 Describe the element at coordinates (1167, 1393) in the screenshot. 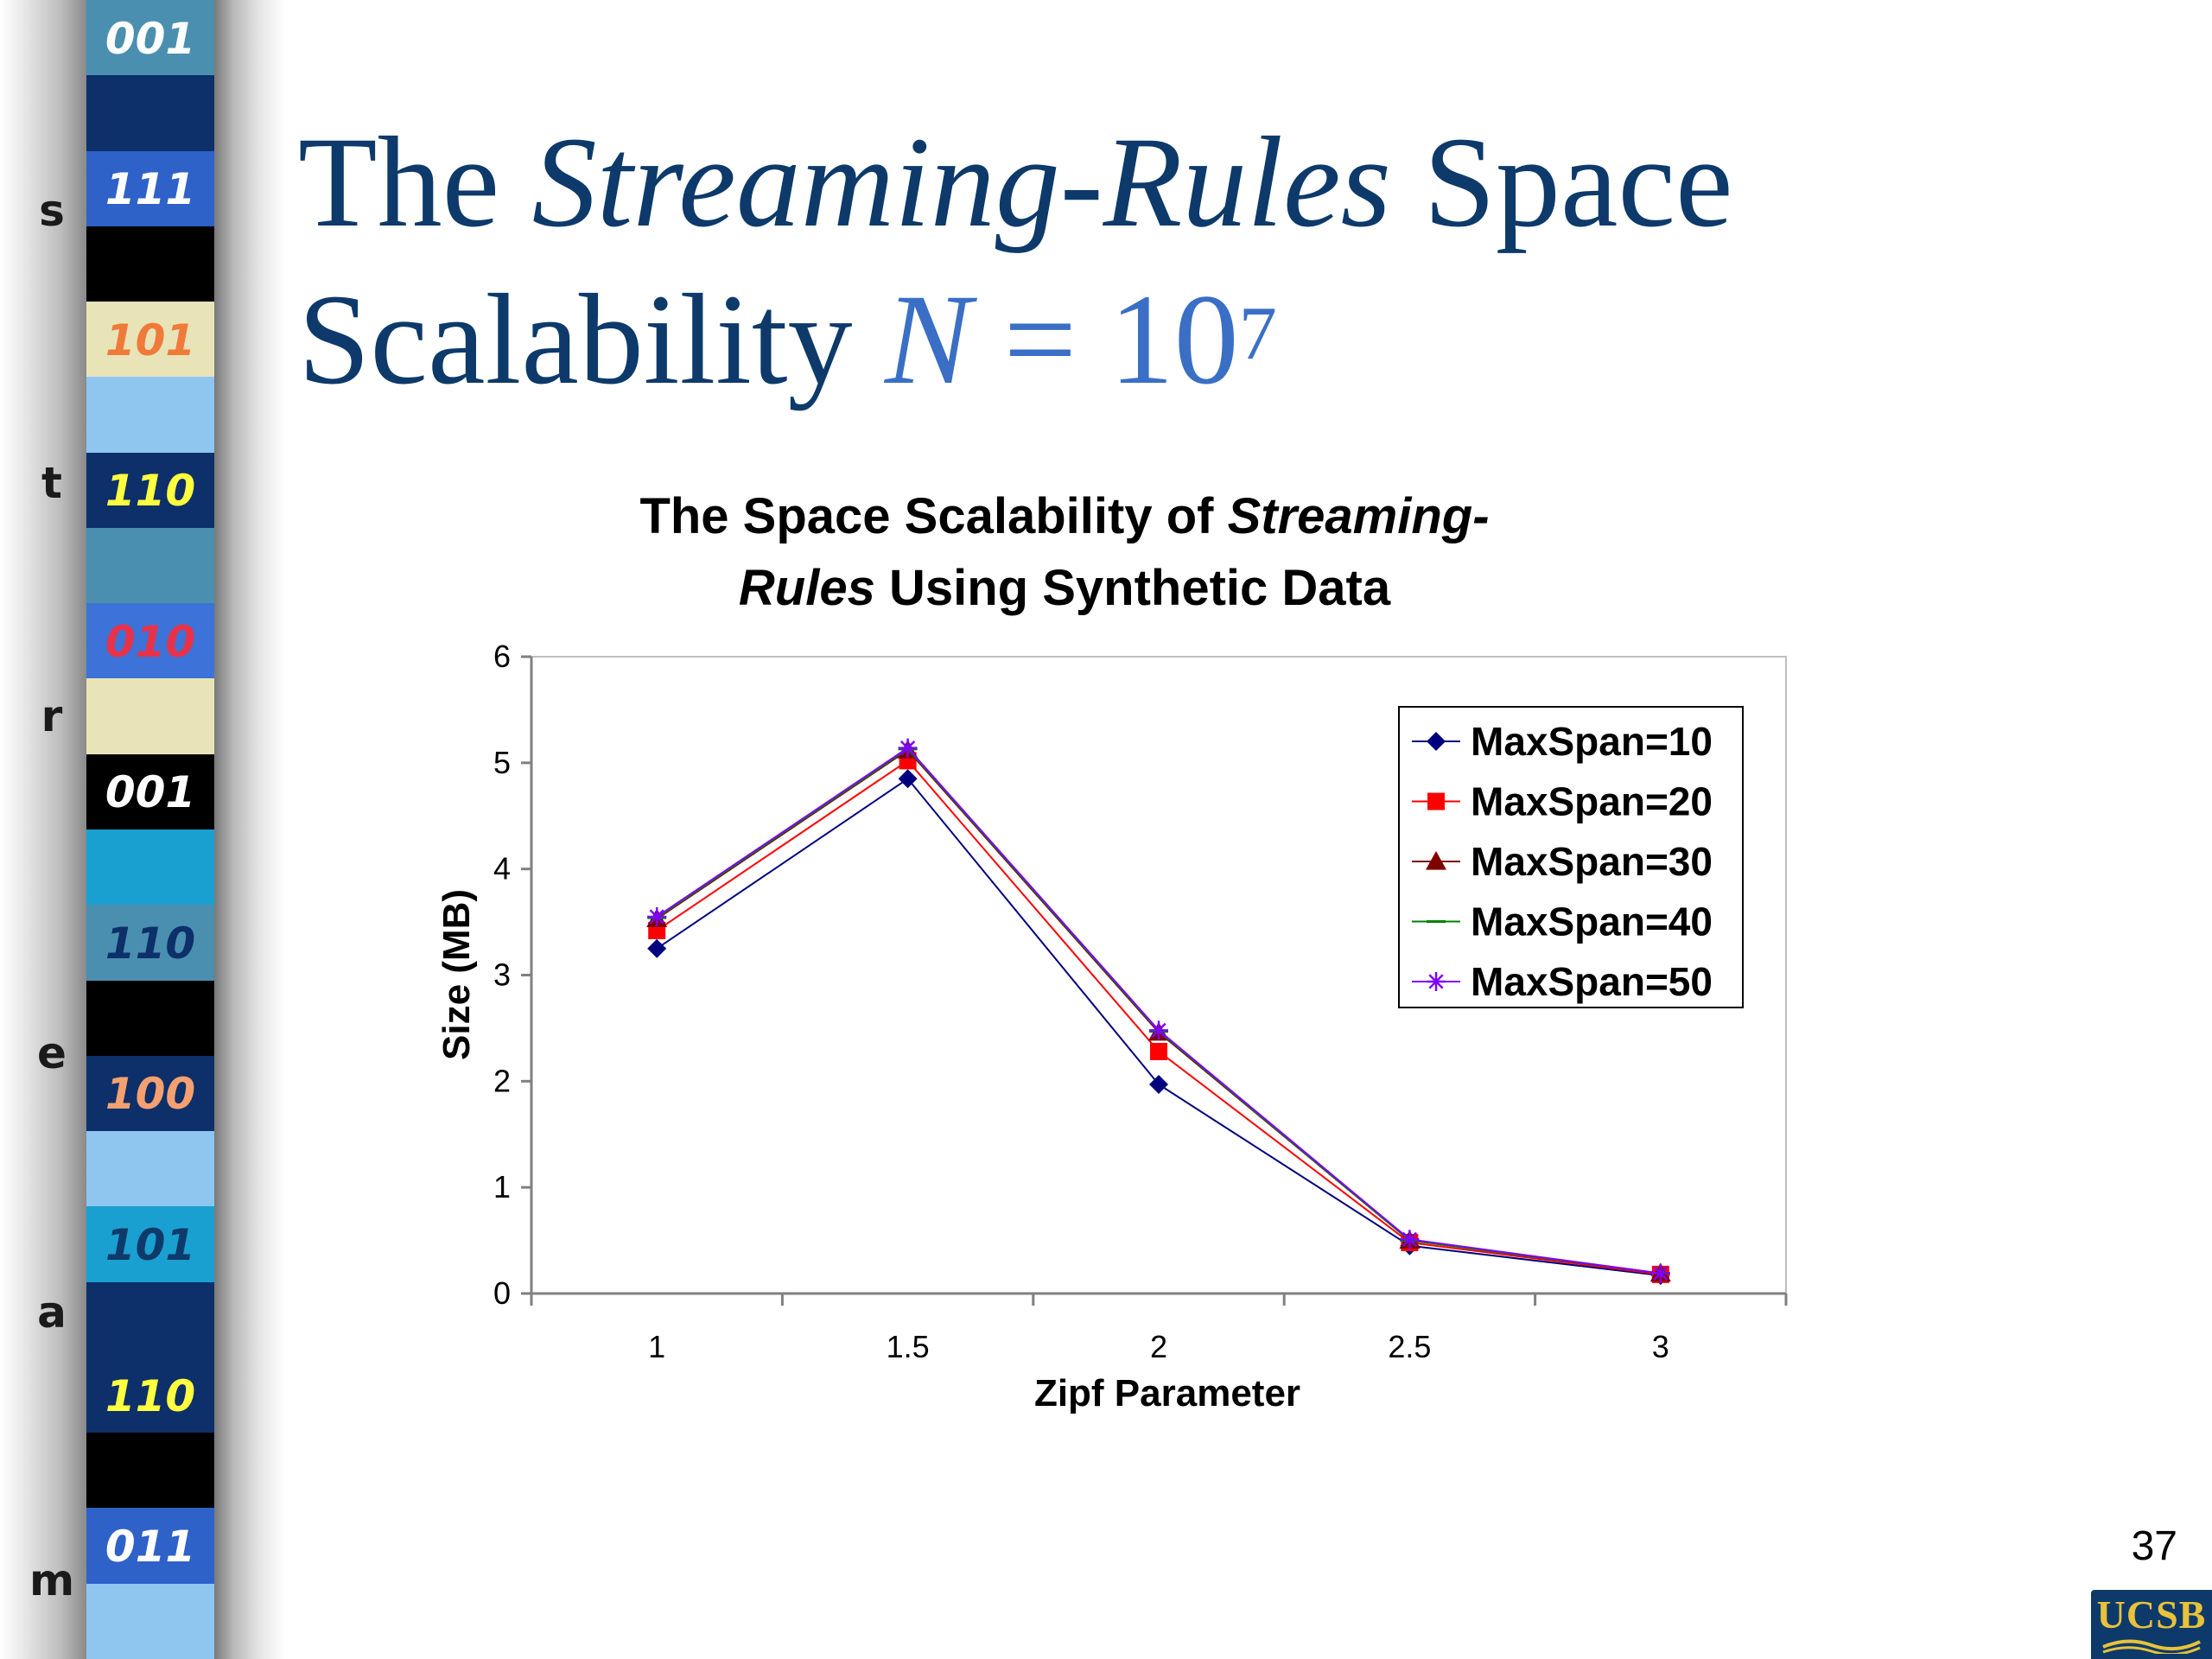

I see `x-axis-title: Zipf Parameter` at that location.